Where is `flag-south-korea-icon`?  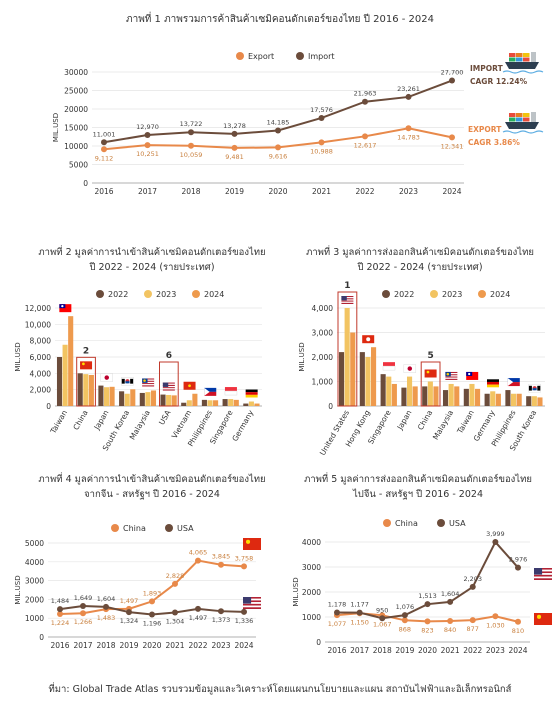 flag-south-korea-icon is located at coordinates (534, 388).